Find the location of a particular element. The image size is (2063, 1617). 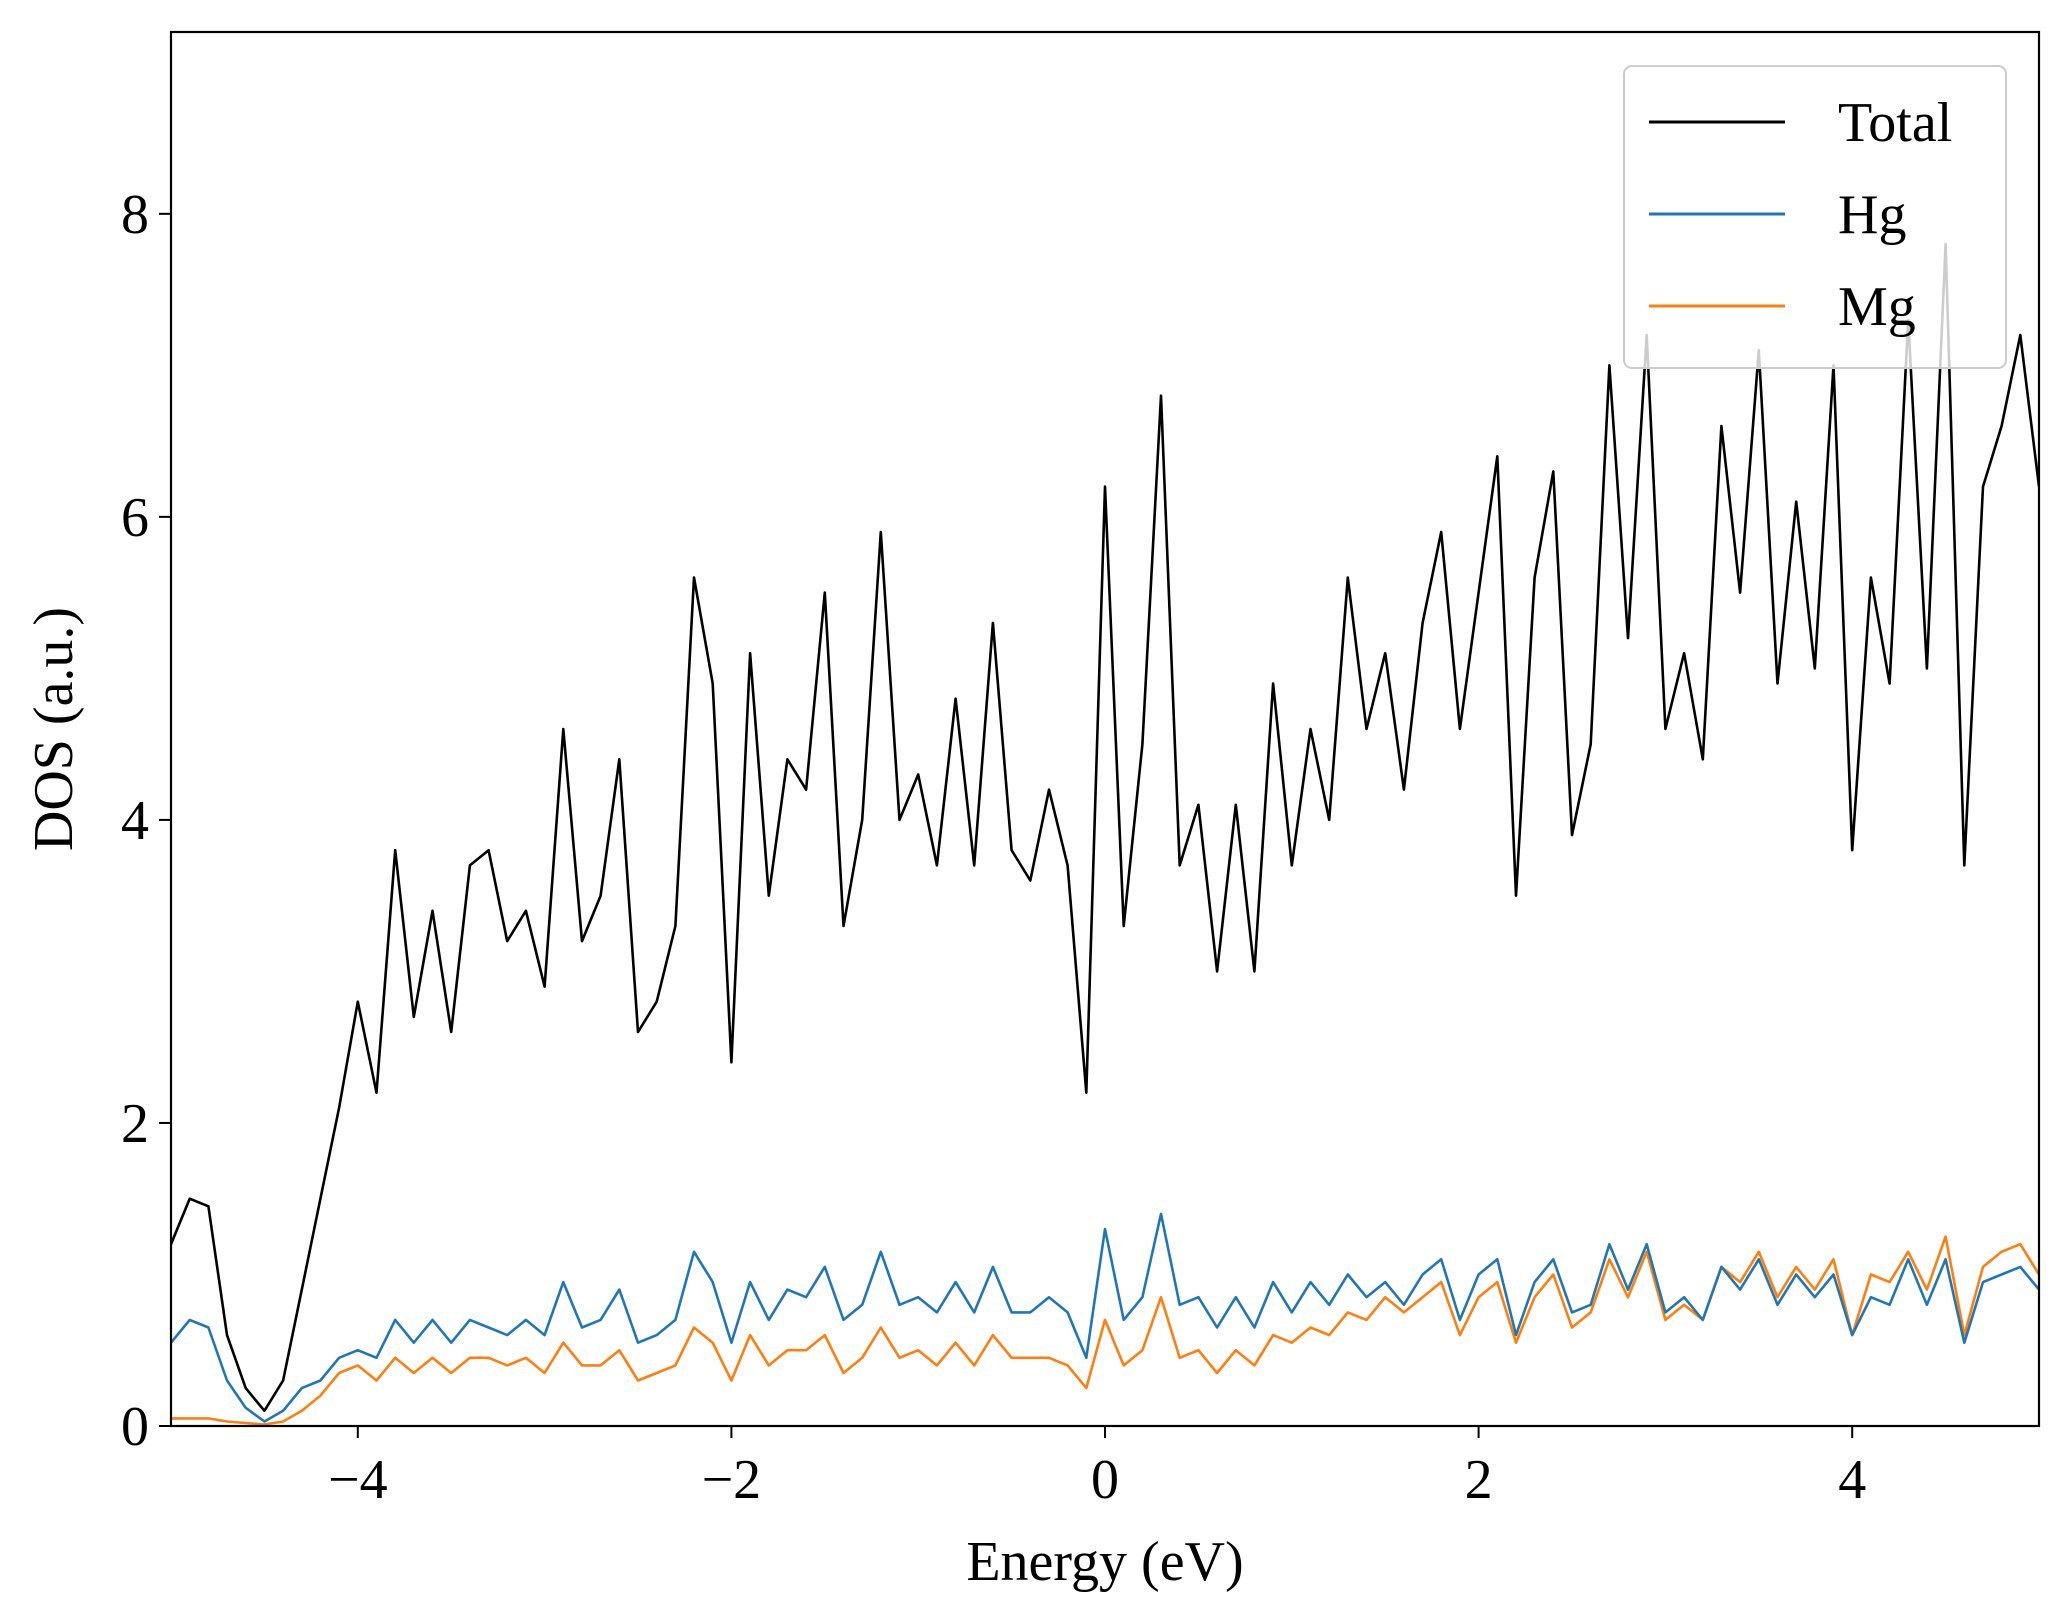

y-tick-label: 8 is located at coordinates (135, 215).